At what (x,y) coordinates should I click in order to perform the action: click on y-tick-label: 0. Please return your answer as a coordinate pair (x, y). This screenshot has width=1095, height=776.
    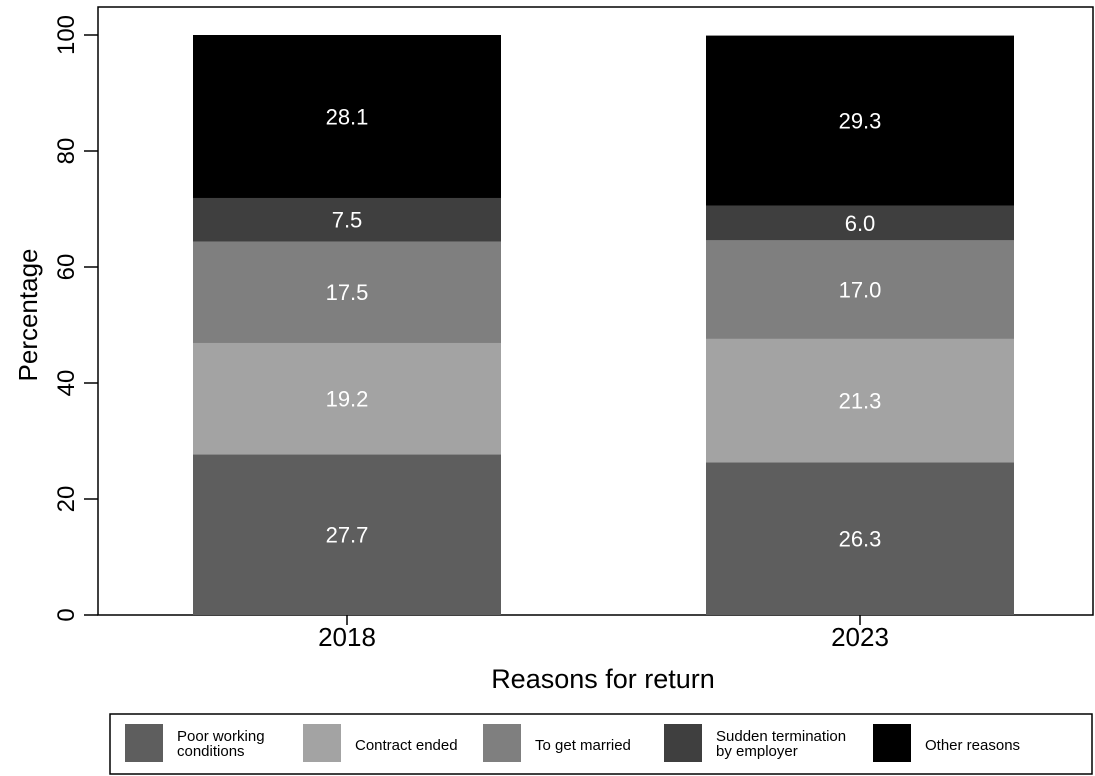
    Looking at the image, I should click on (66, 614).